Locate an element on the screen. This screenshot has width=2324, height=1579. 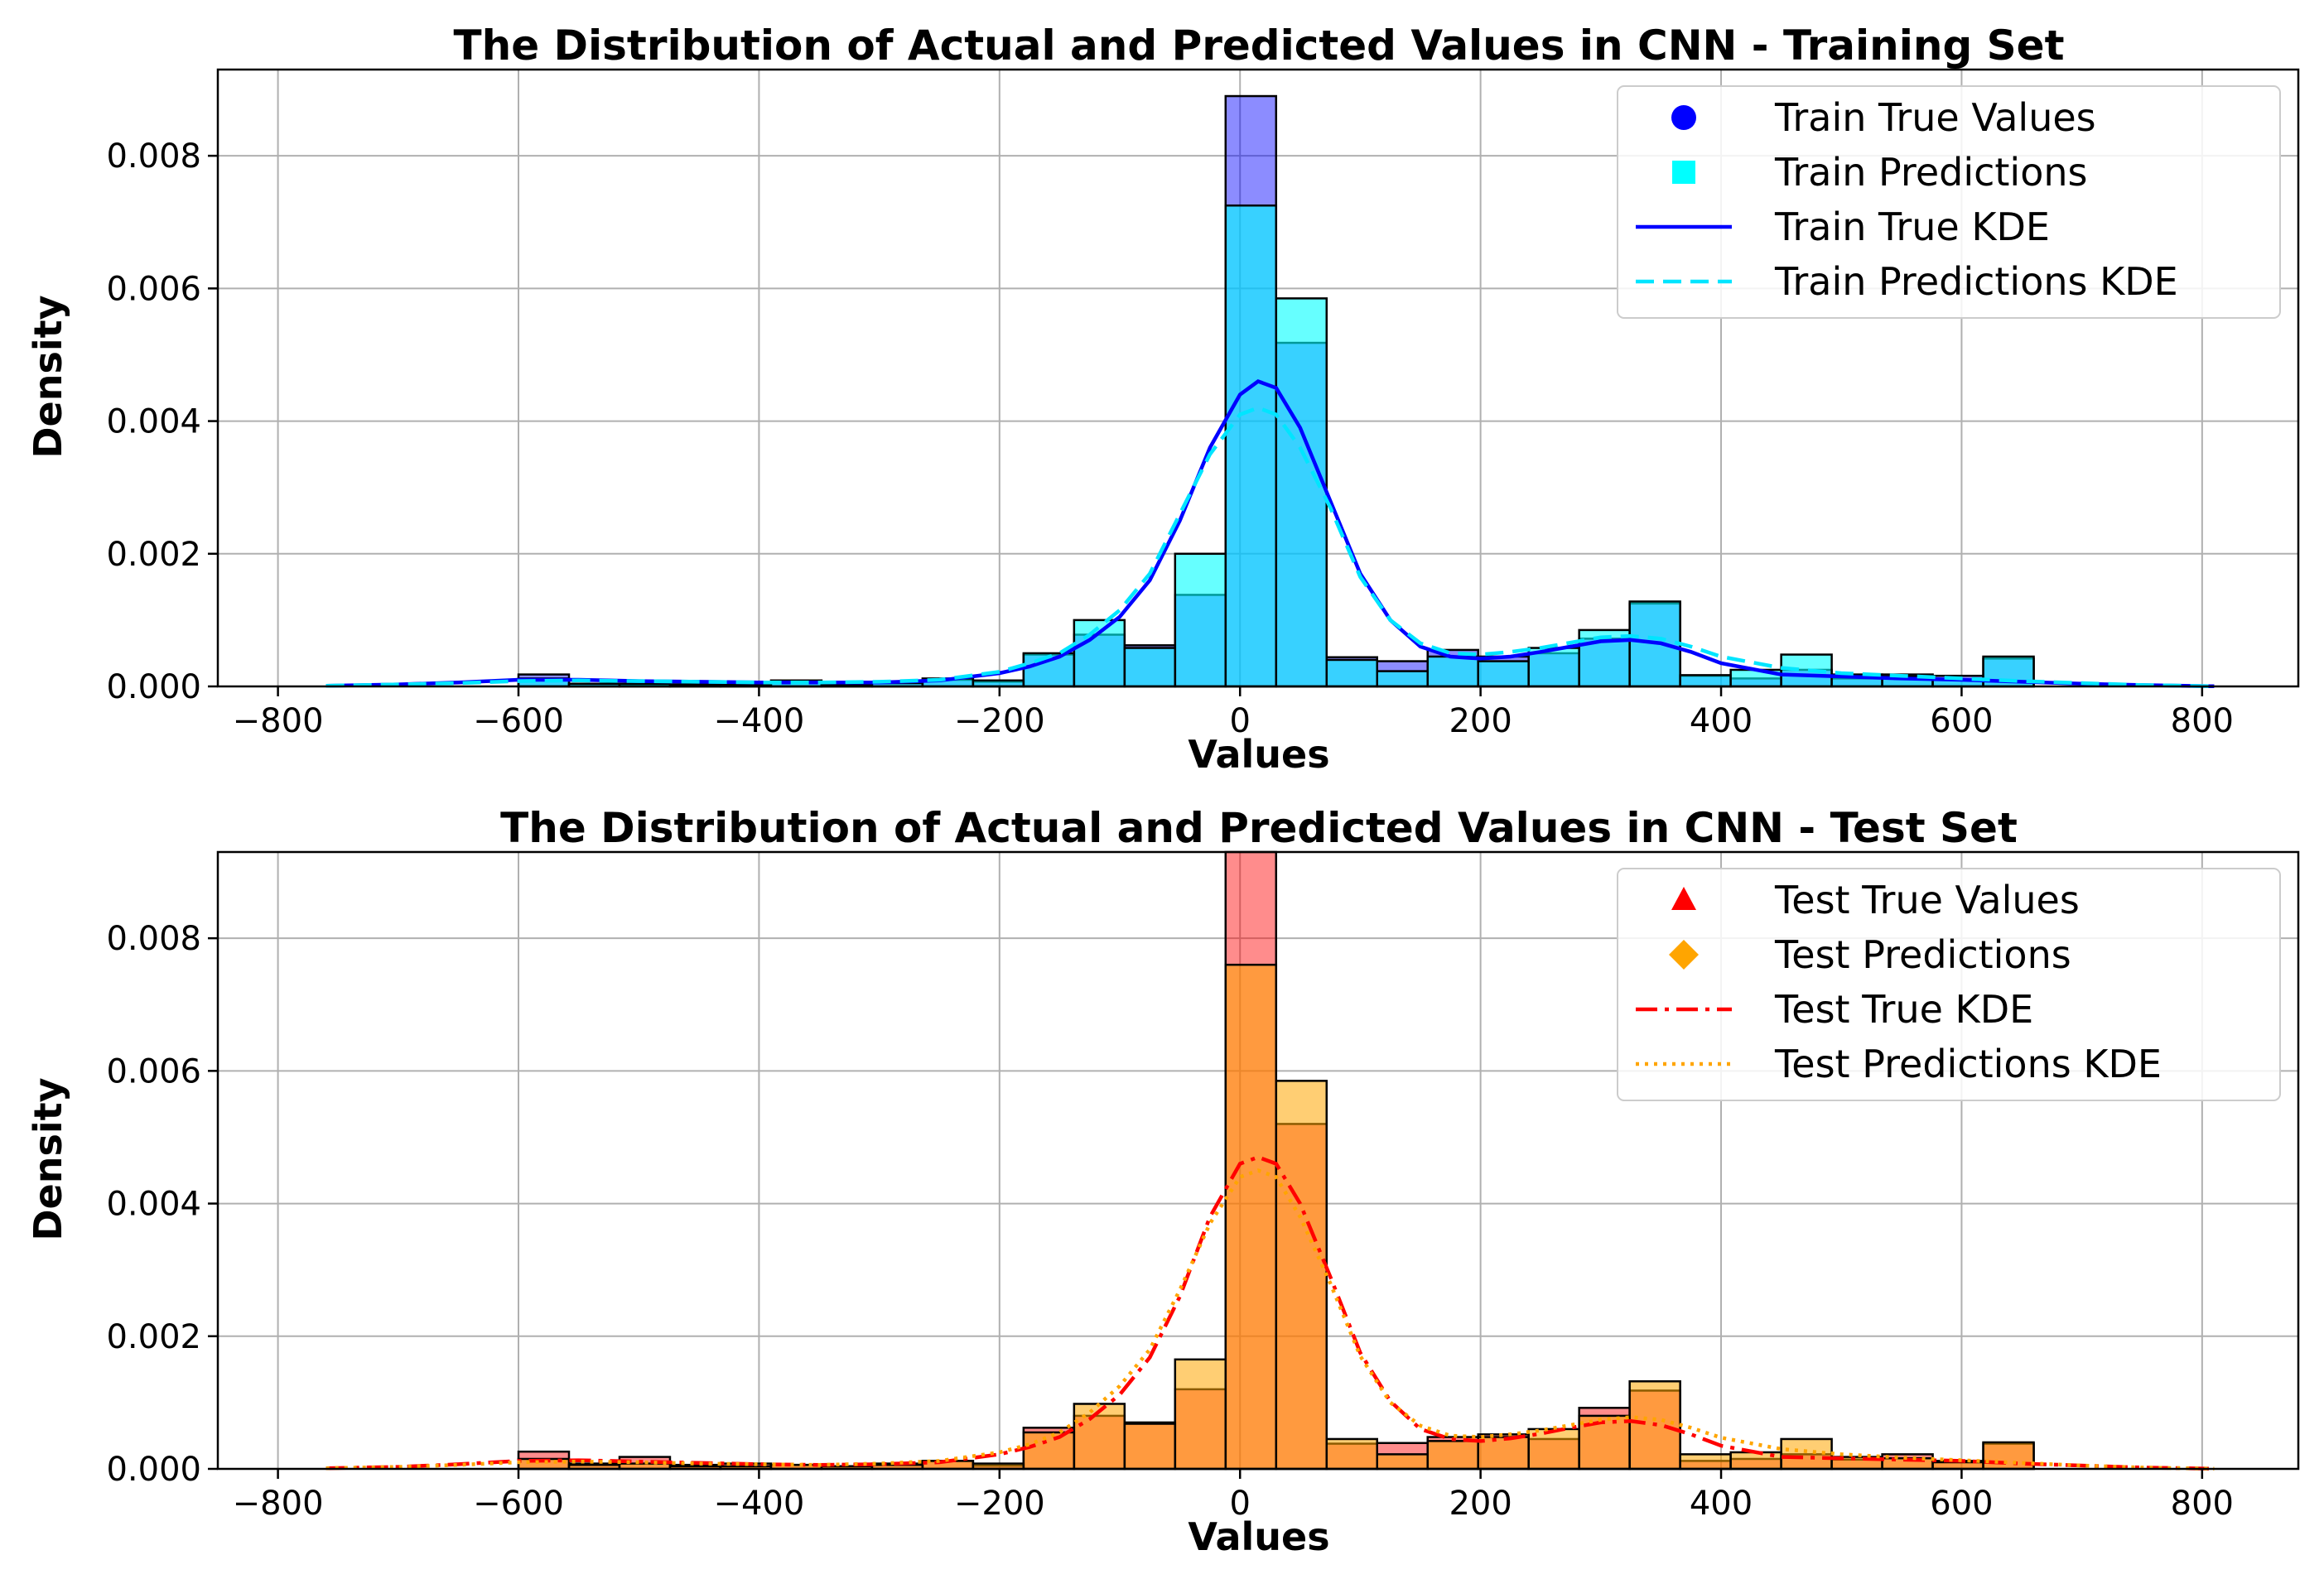
legend-label: Test True KDE is located at coordinates (1903, 1009).